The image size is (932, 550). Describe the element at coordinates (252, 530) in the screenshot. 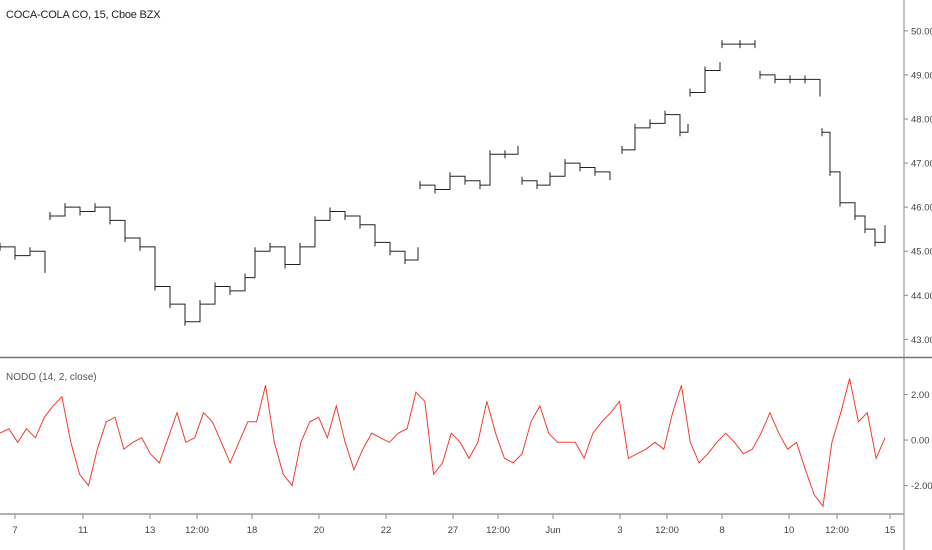

I see `x-tick-label: 18` at that location.